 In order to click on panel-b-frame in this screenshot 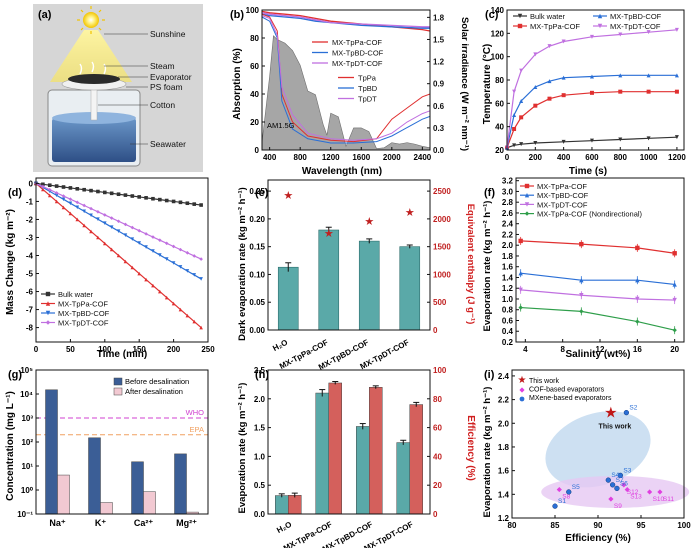, I will do `click(346, 80)`.